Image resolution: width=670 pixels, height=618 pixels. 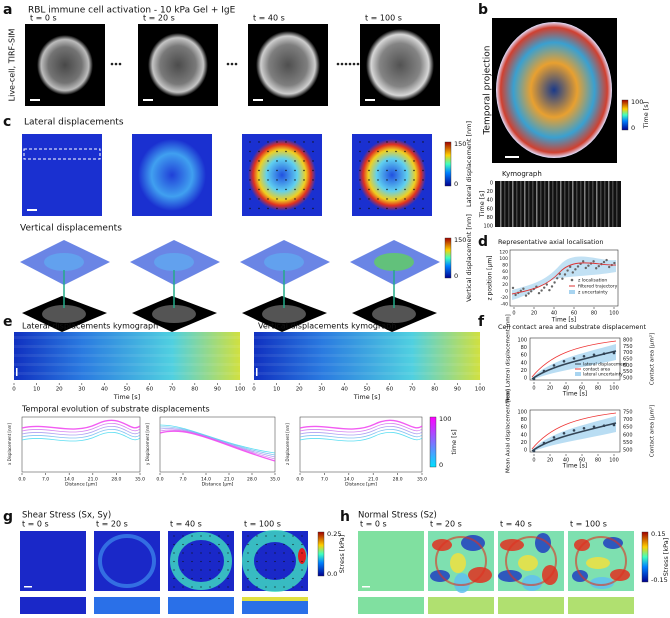 I want to click on roi-box, so click(x=62, y=154).